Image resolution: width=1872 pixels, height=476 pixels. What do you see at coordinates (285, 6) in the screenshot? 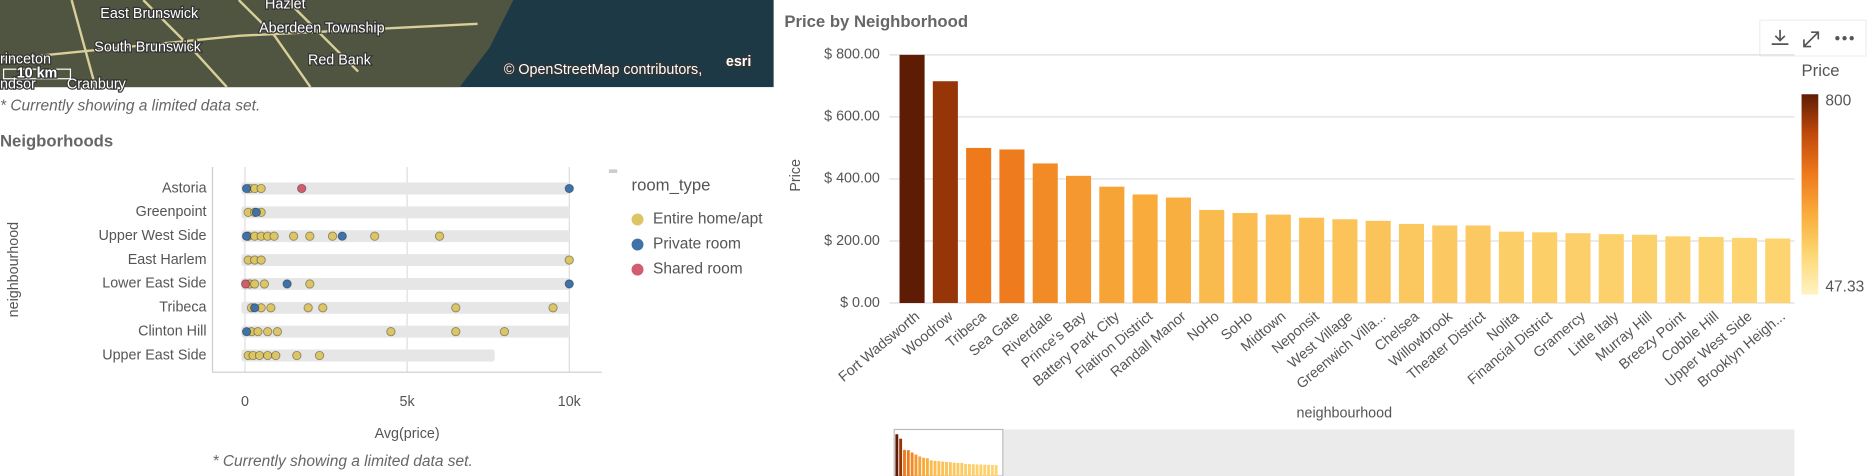
I see `map-label: Hazlet` at bounding box center [285, 6].